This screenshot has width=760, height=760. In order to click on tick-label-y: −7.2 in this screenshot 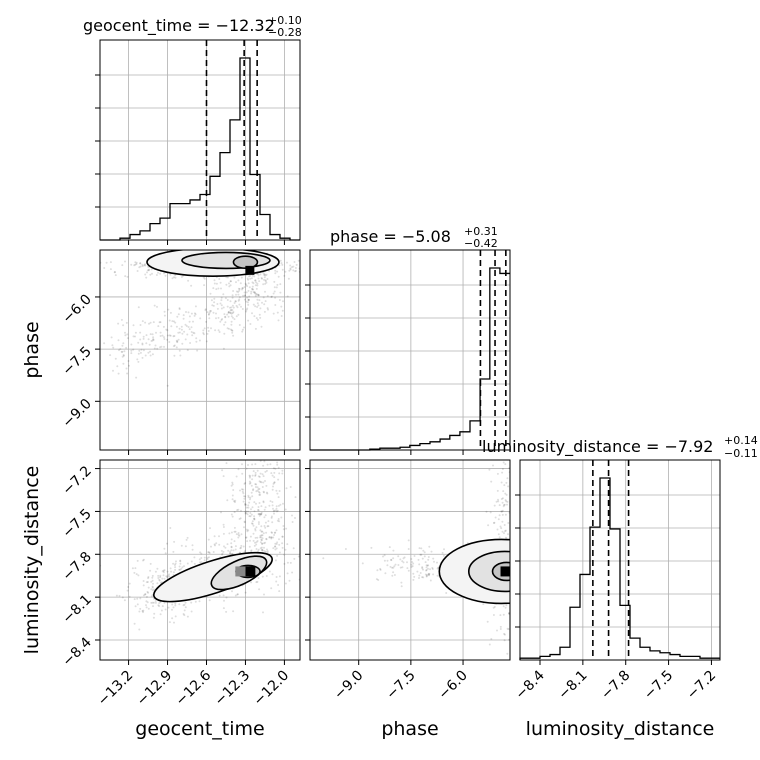, I will do `click(76, 480)`.